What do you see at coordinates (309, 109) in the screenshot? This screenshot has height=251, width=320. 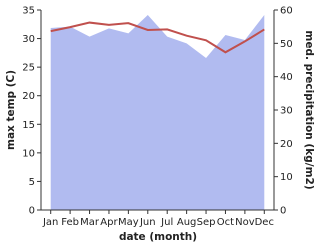 I see `y2-axis-label: med. precipitation (kg/m2)` at bounding box center [309, 109].